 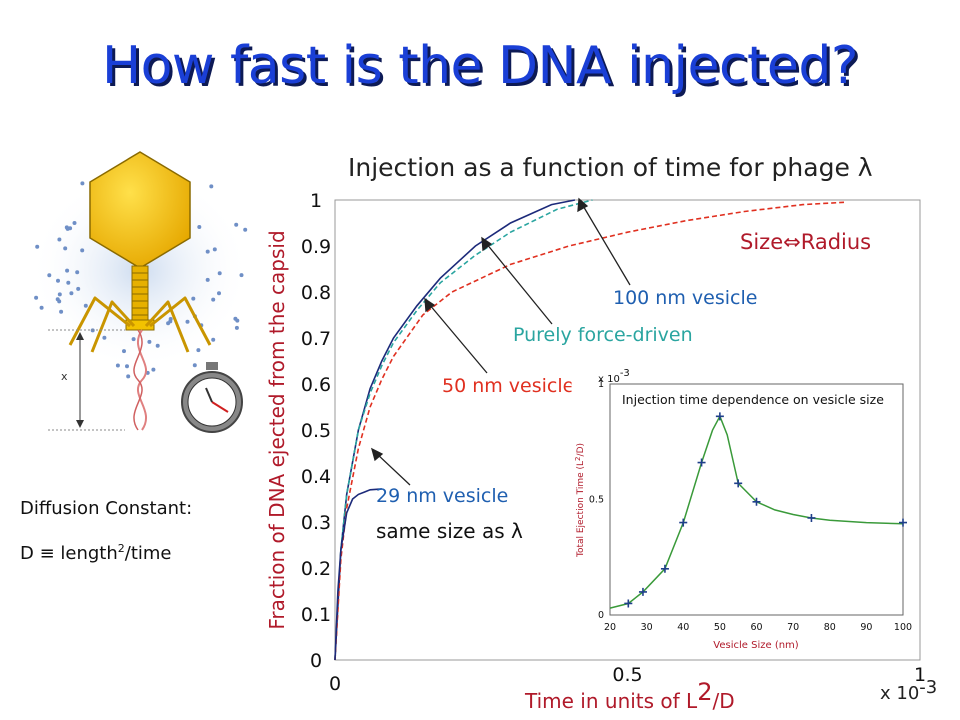 I want to click on main-y-ticks: 0 0.1 0.2 0.3 0.4 0.5 0.6 0.7 0.8 0.9 1, so click(x=316, y=431).